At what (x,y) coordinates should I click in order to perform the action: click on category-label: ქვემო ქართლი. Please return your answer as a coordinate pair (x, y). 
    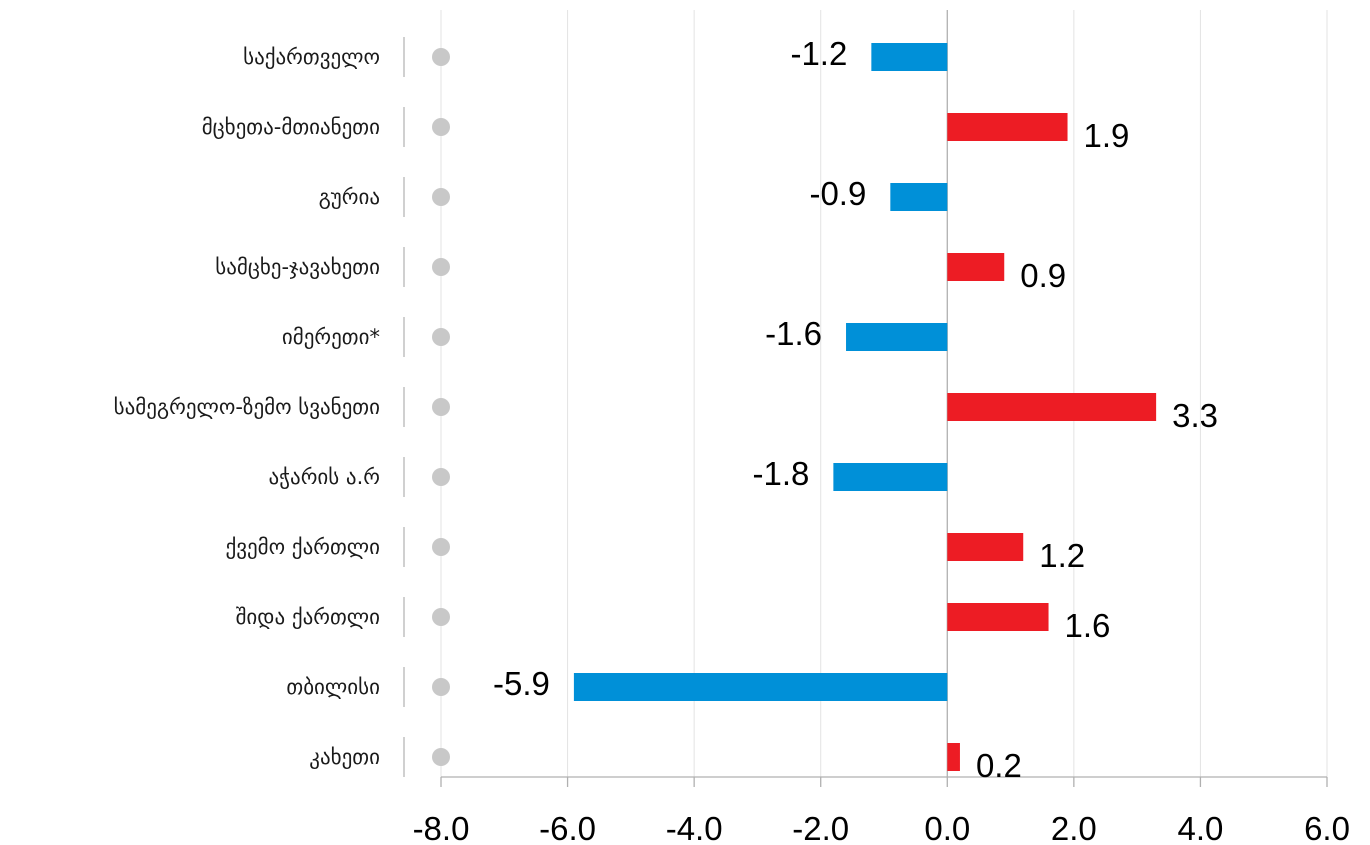
    Looking at the image, I should click on (302, 547).